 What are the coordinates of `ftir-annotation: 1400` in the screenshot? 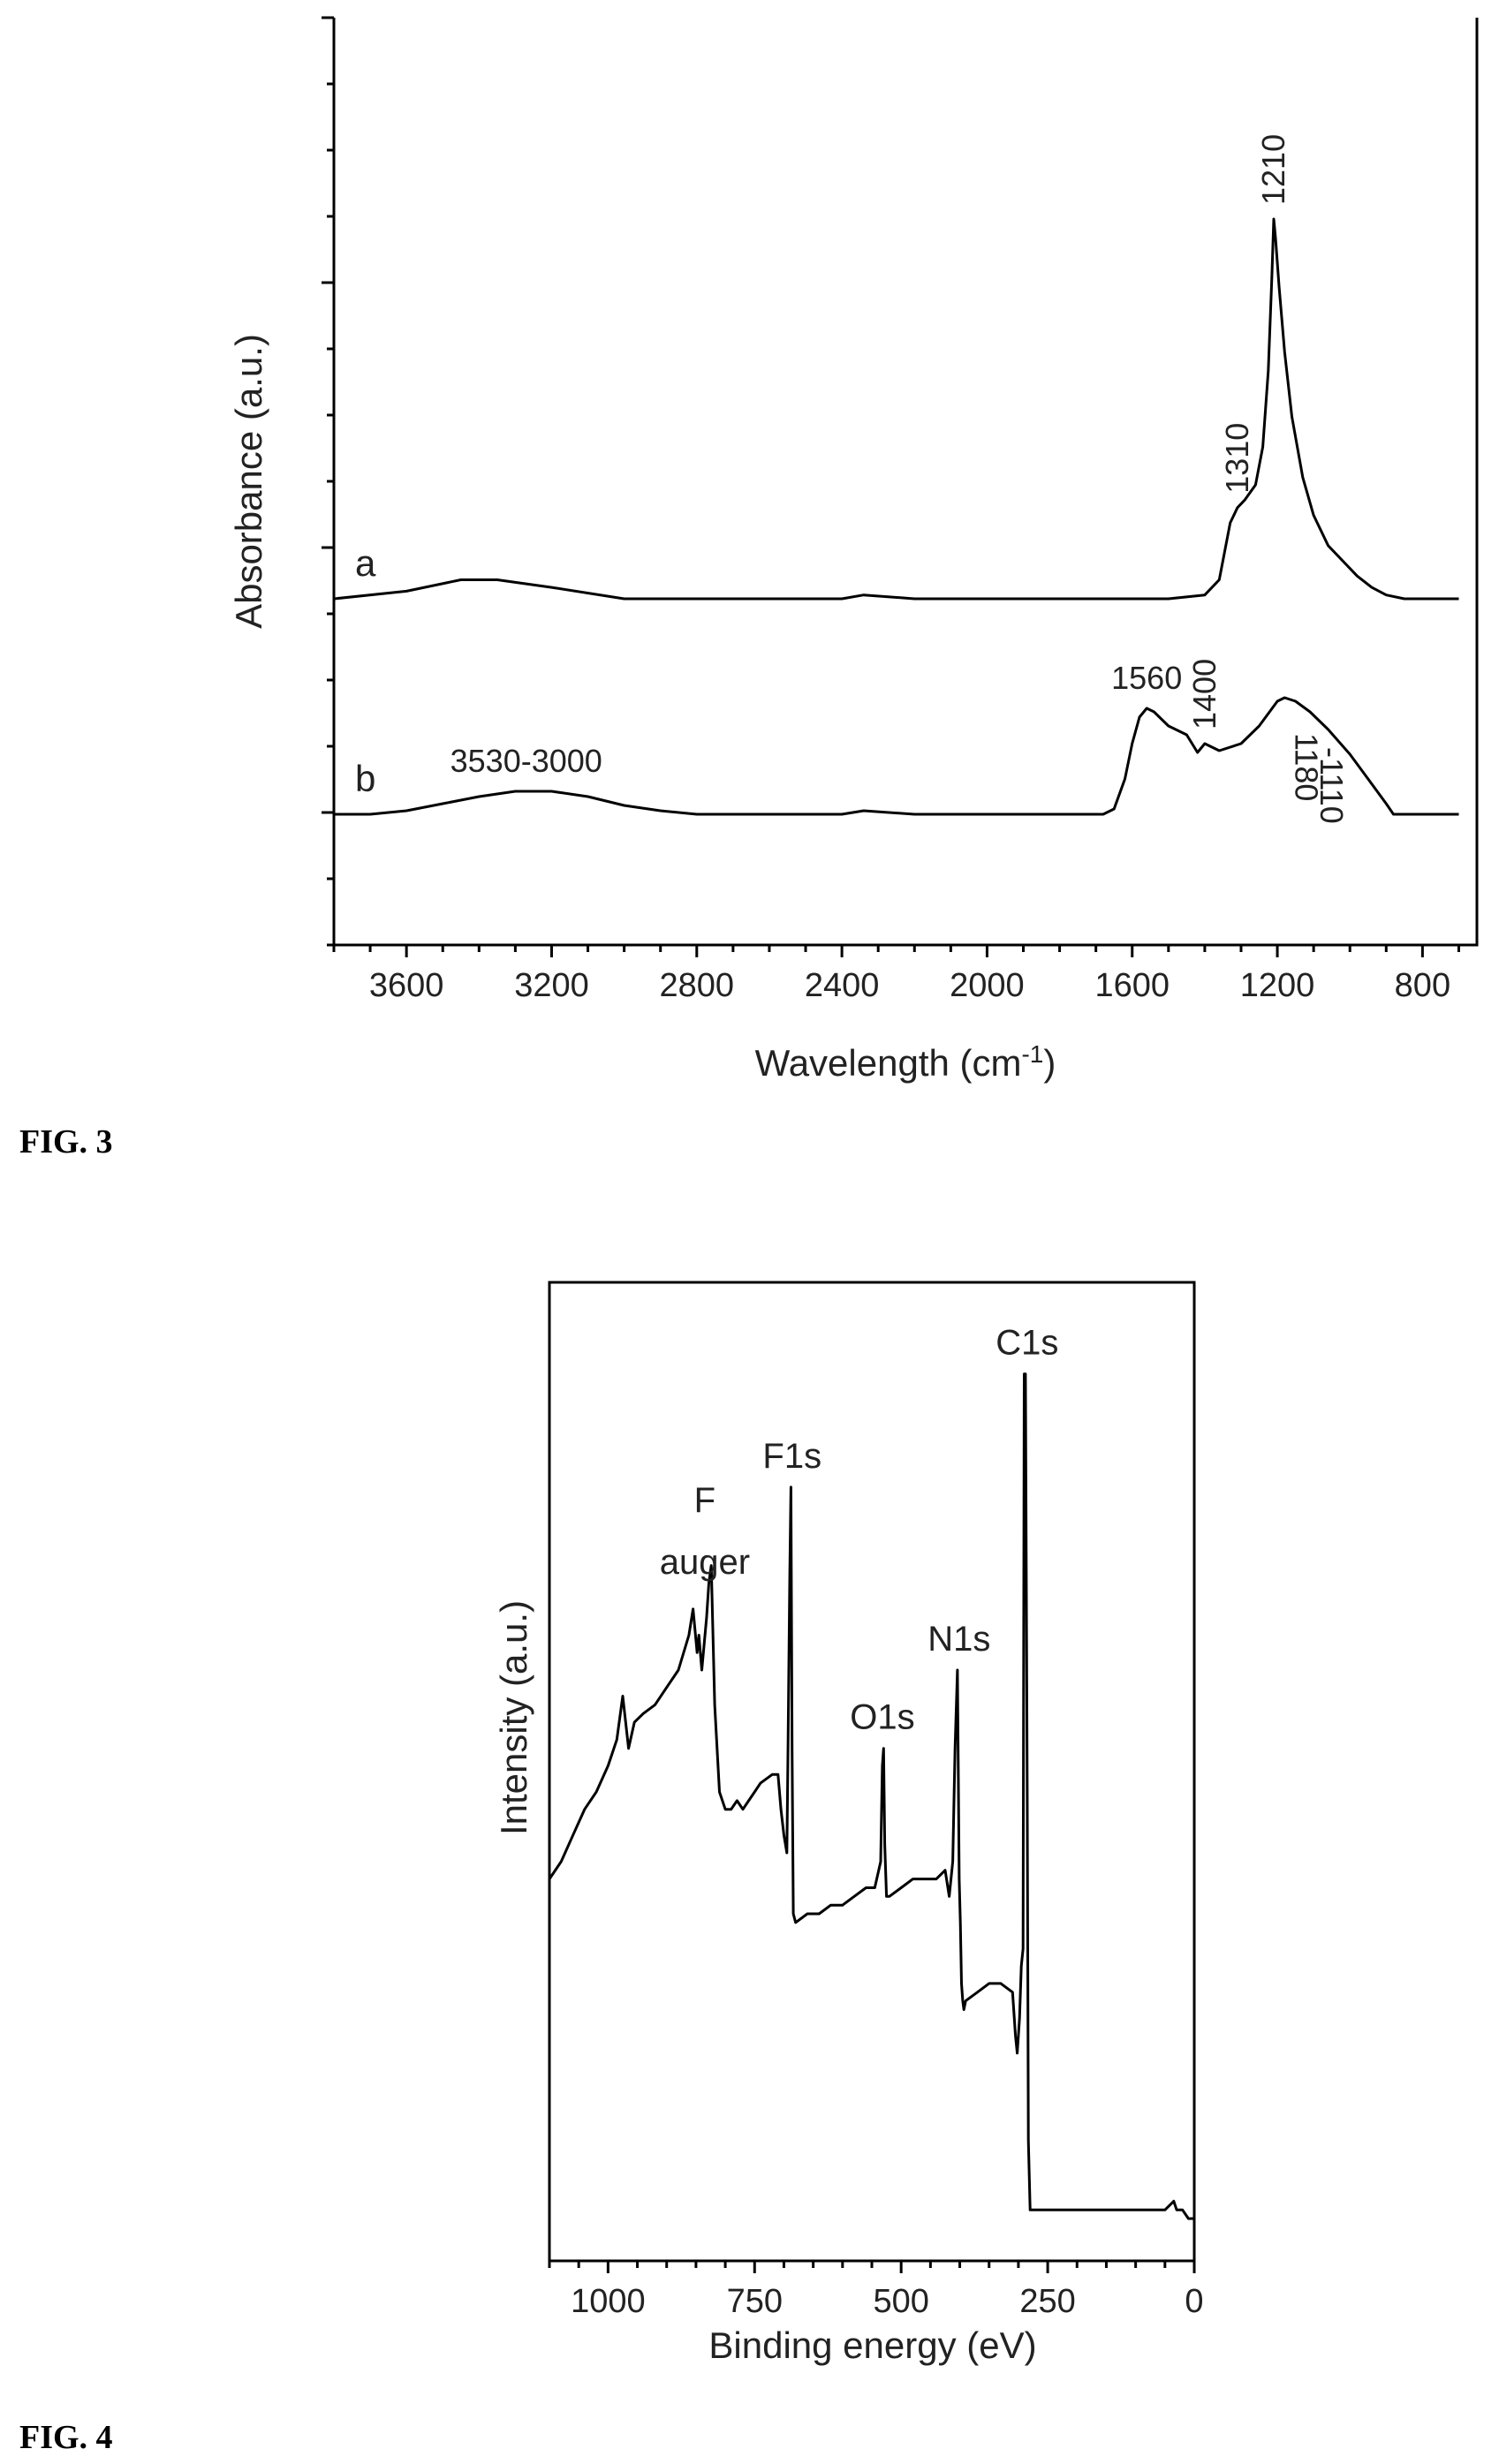 It's located at (1204, 694).